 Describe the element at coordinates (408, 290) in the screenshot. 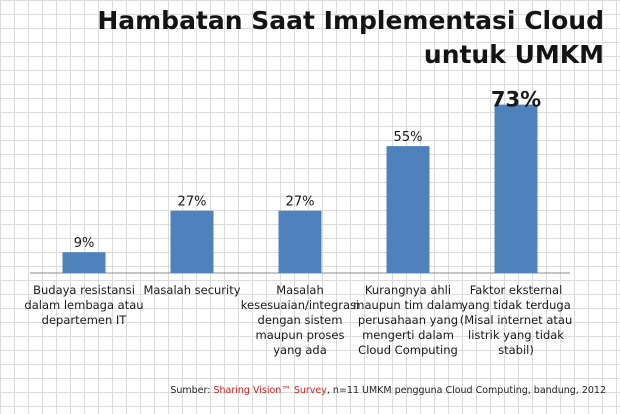

I see `category-label-line: Kurangnya ahli` at that location.